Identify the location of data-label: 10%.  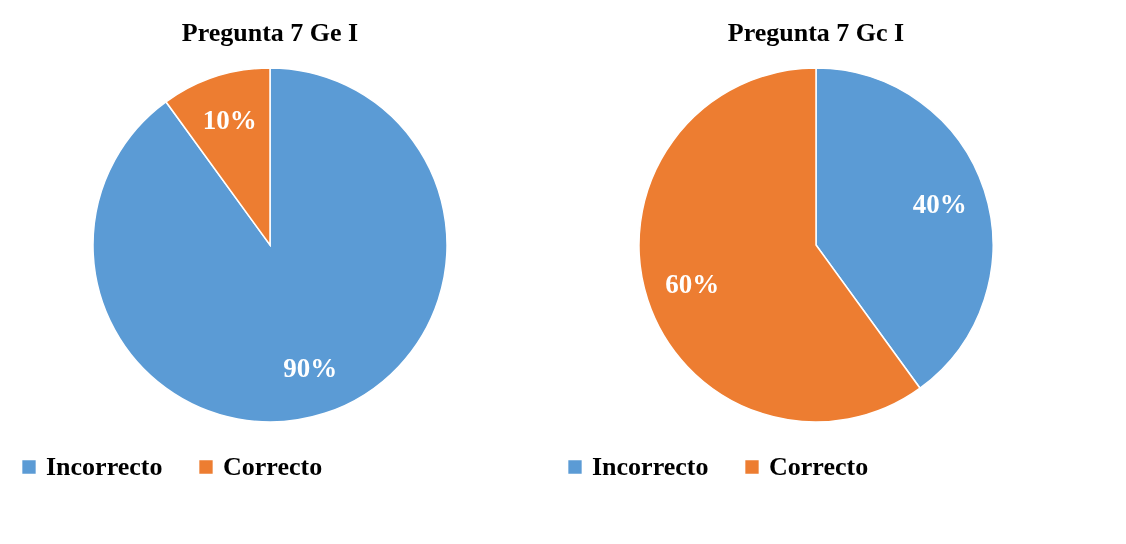
(229, 120).